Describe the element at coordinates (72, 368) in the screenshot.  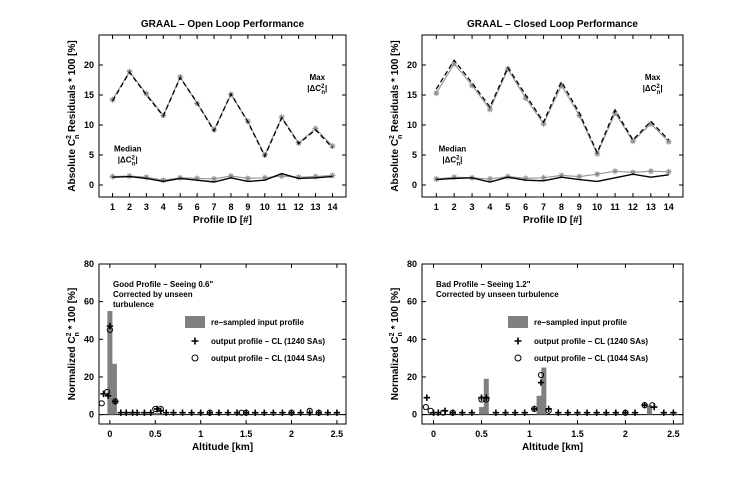
I see `y-label-main: Normalized C` at that location.